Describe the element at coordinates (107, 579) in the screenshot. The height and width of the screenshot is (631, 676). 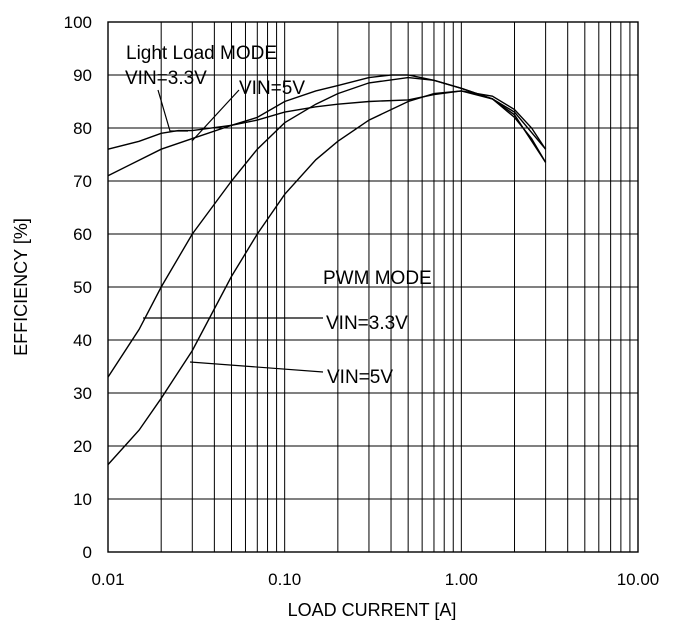
I see `x-tick-label: 0.01` at that location.